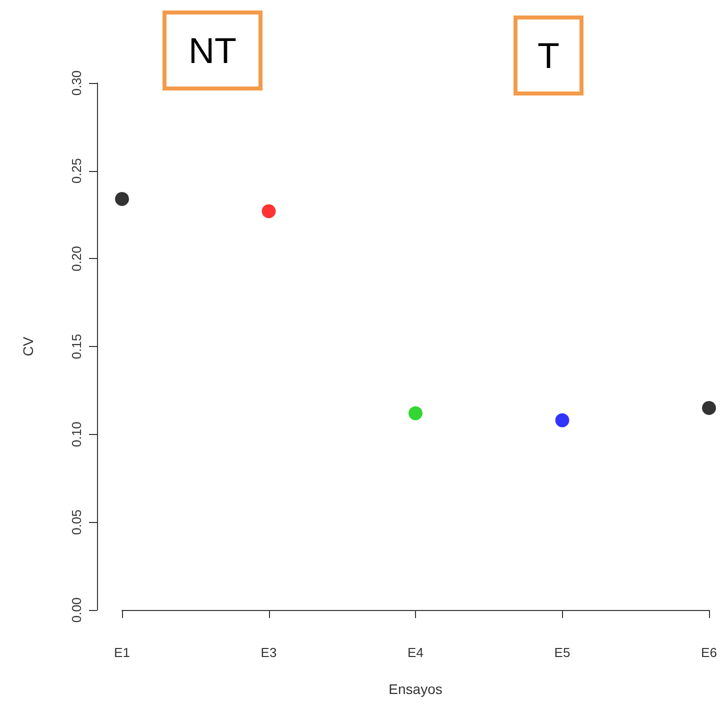  Describe the element at coordinates (122, 652) in the screenshot. I see `x-tick-label: E1` at that location.